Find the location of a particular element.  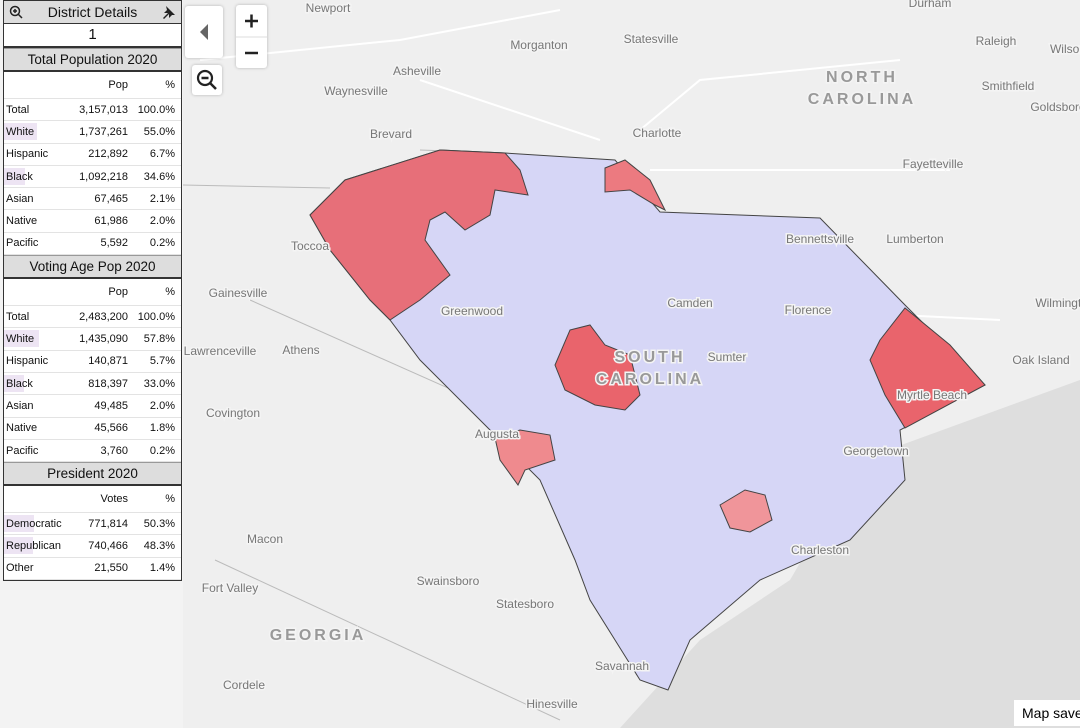

map-label: Statesboro is located at coordinates (525, 604).